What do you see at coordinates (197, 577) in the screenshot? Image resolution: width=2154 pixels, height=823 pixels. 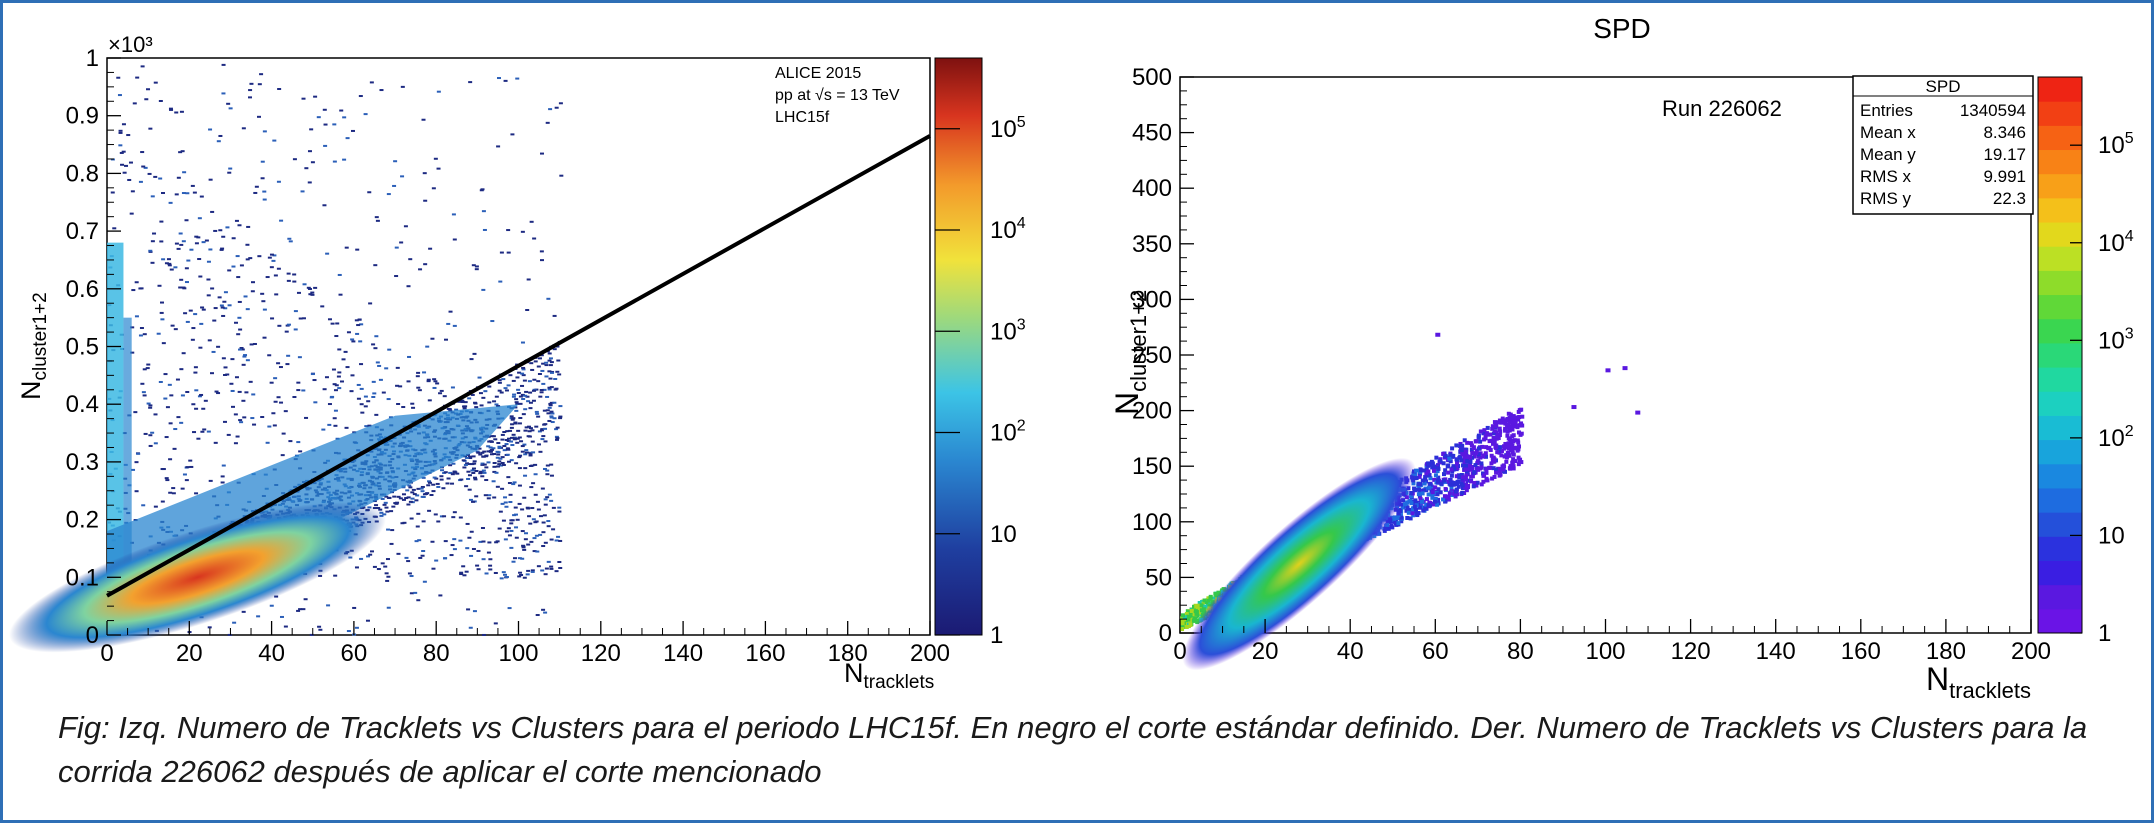 I see `density-core` at bounding box center [197, 577].